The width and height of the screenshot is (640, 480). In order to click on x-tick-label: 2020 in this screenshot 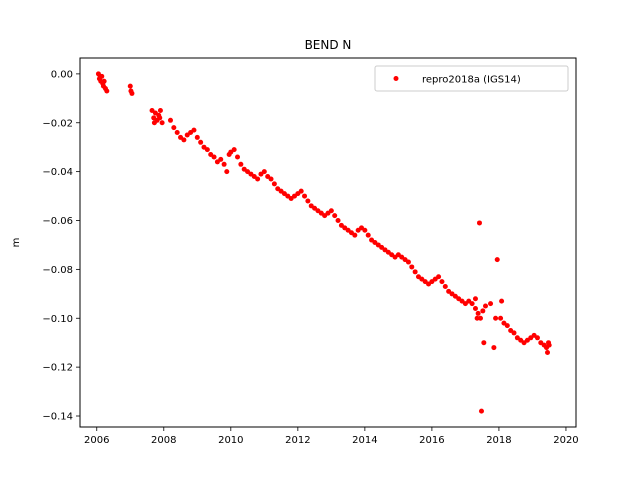, I will do `click(565, 440)`.